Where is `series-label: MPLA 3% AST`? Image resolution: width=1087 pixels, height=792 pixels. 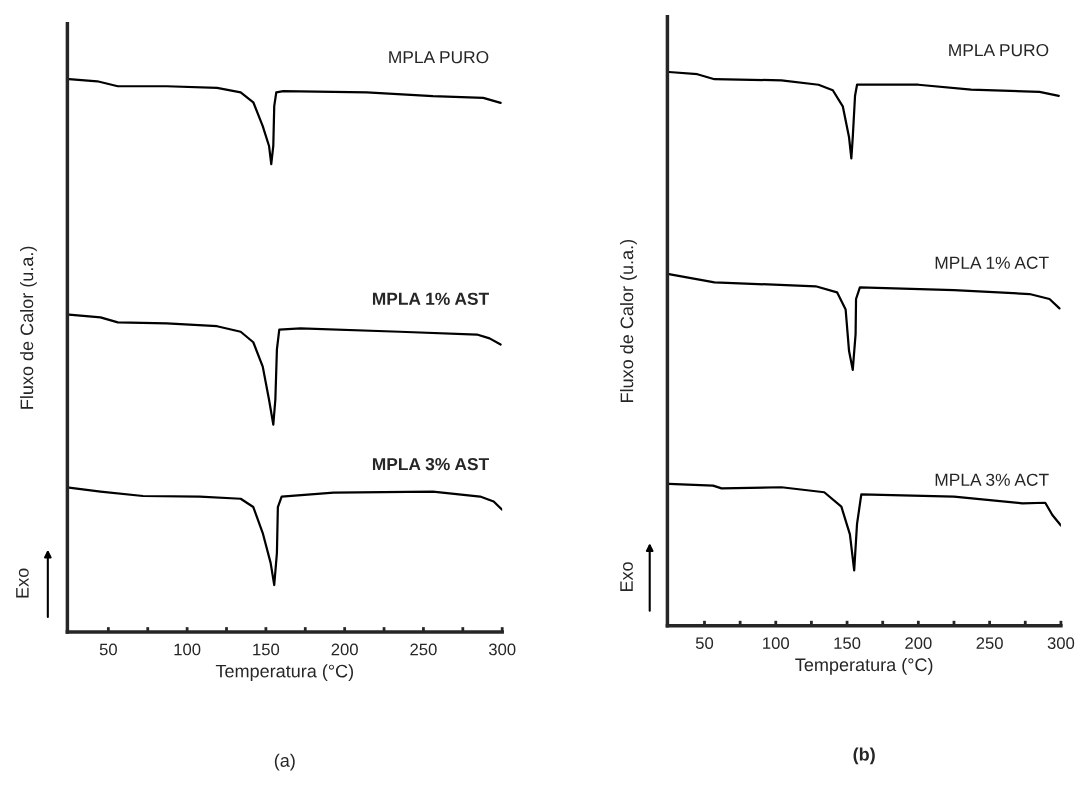
series-label: MPLA 3% AST is located at coordinates (430, 464).